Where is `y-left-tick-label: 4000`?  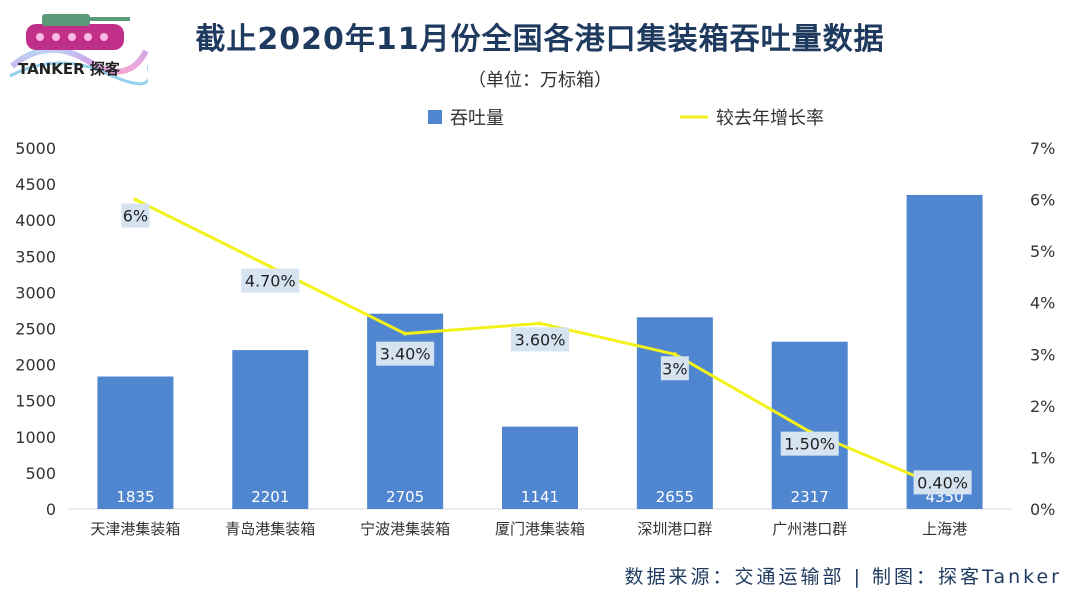
y-left-tick-label: 4000 is located at coordinates (35, 220).